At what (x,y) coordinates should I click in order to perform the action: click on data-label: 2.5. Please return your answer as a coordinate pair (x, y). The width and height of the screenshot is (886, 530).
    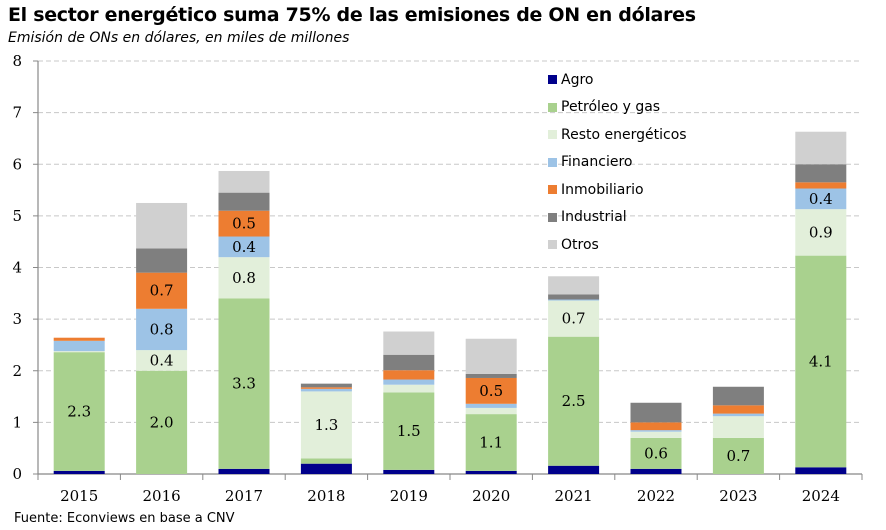
    Looking at the image, I should click on (574, 401).